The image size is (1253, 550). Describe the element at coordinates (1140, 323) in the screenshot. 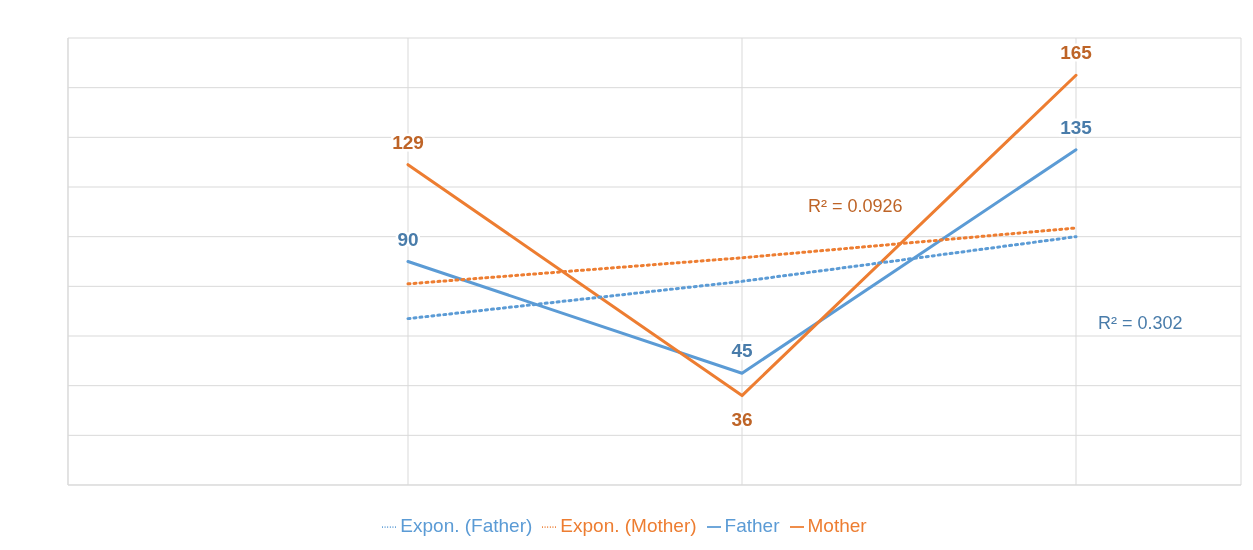

I see `annotation: R² = 0.302` at that location.